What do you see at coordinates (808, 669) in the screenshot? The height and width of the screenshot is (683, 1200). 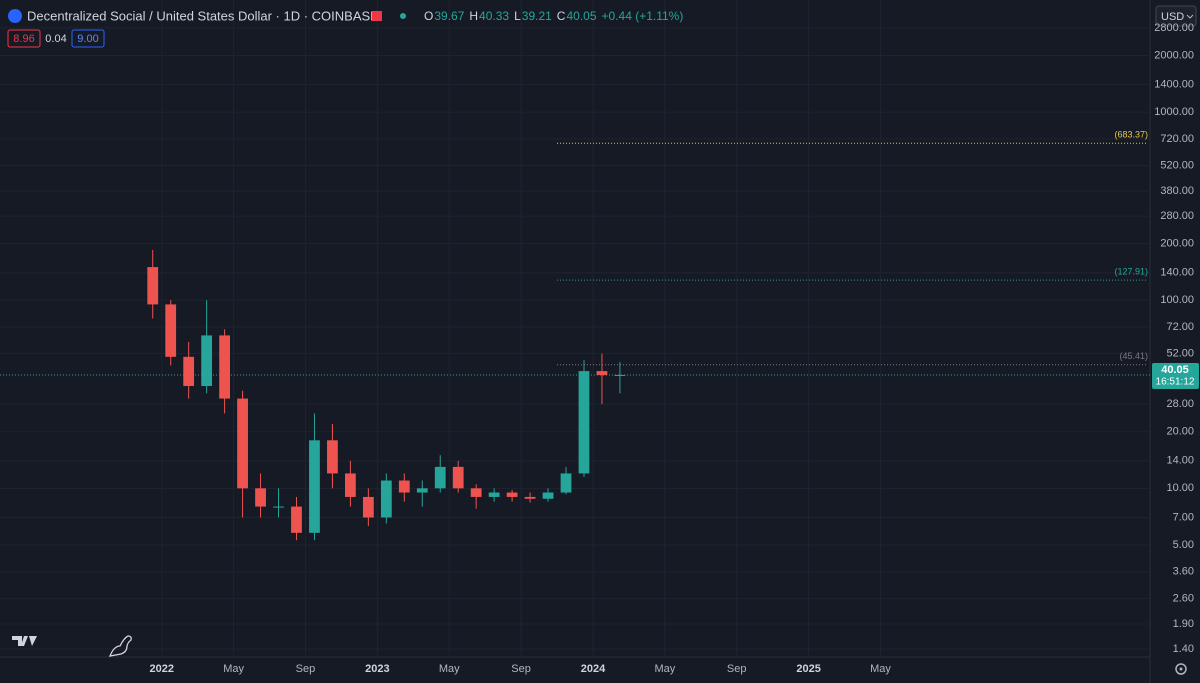 I see `x-tick-label: 2025` at bounding box center [808, 669].